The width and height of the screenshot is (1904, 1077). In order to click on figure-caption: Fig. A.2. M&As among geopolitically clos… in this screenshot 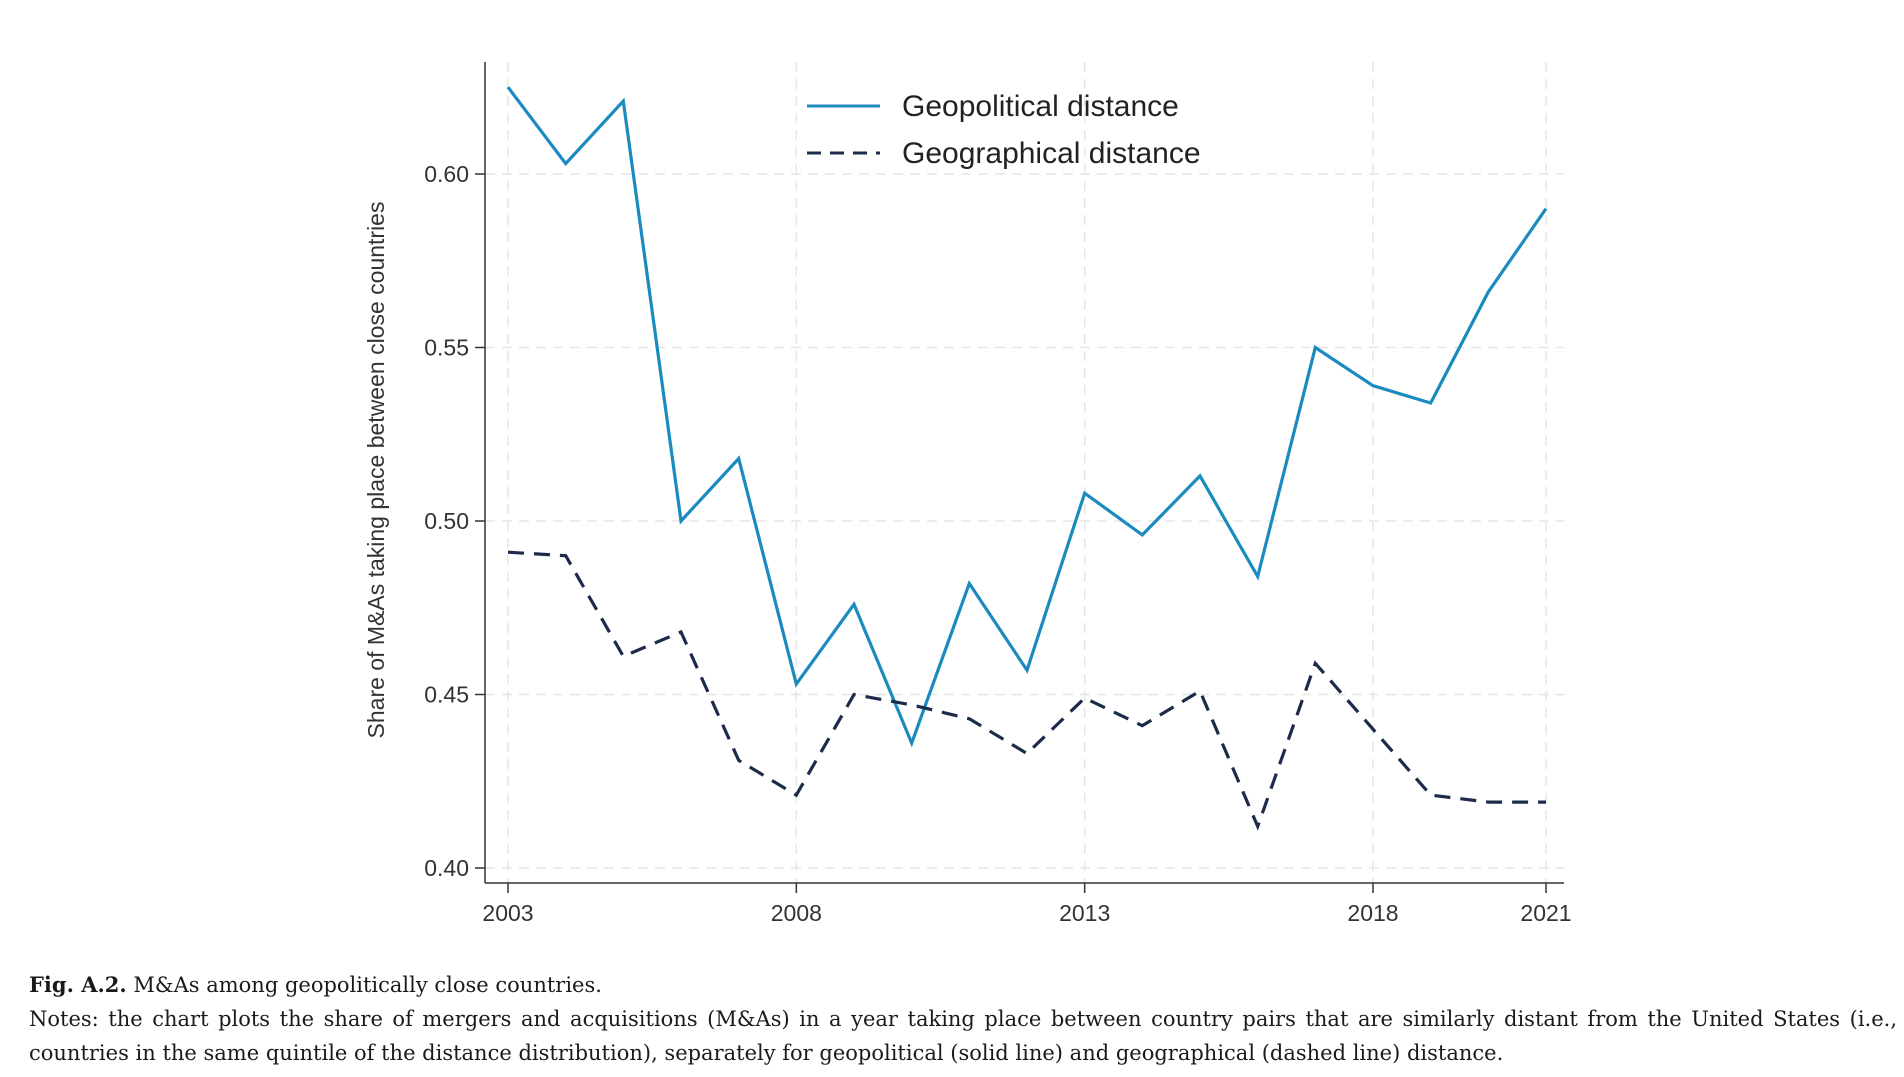, I will do `click(963, 1019)`.